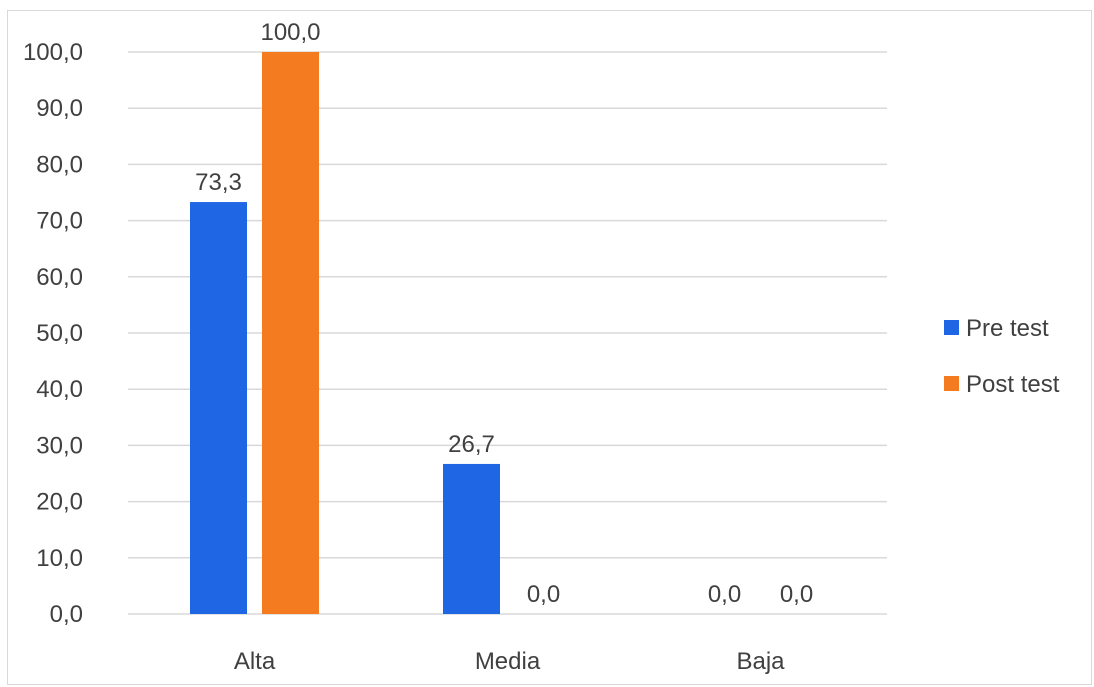 The height and width of the screenshot is (687, 1094). I want to click on legend: Pre test Post test, so click(1002, 356).